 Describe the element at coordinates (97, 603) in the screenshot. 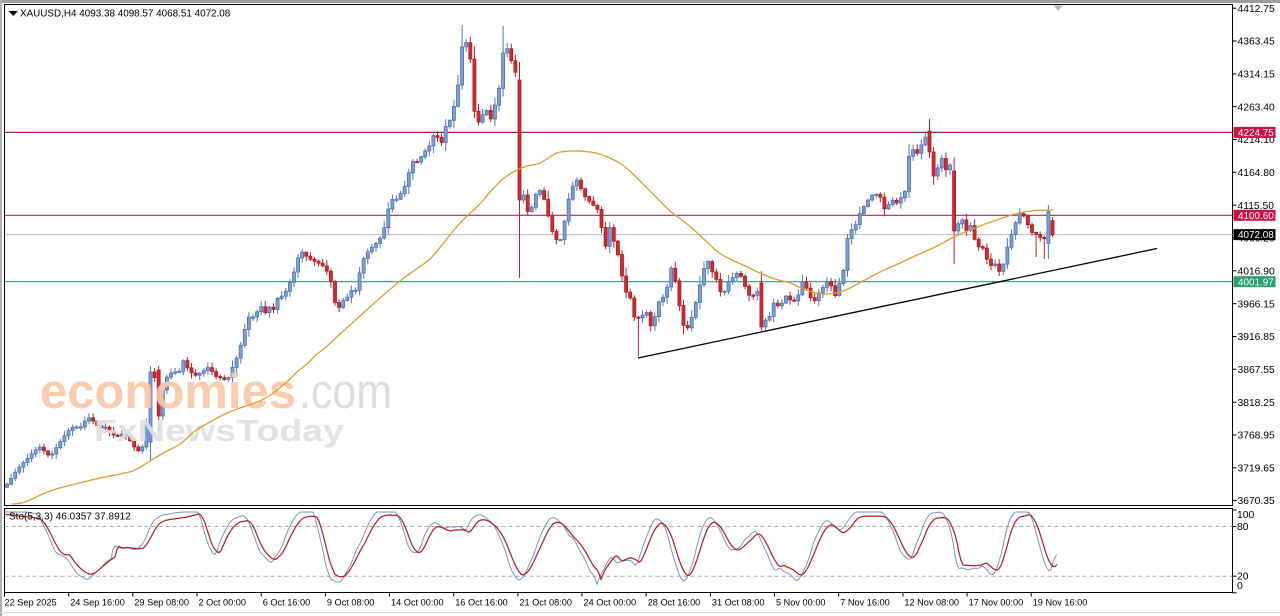

I see `svg-text: 24 Sep 16:00` at that location.